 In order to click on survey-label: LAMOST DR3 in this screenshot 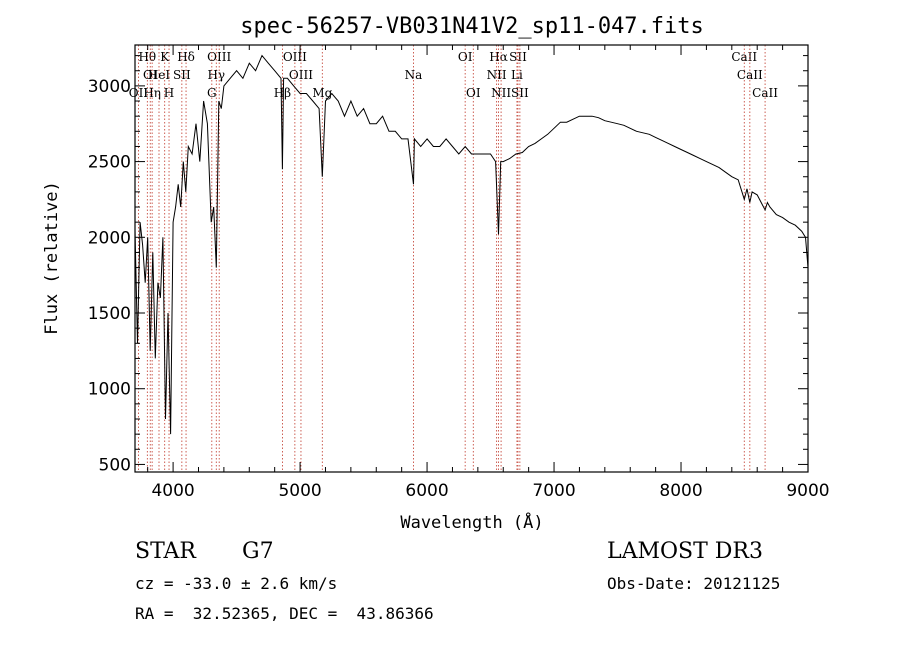, I will do `click(685, 551)`.